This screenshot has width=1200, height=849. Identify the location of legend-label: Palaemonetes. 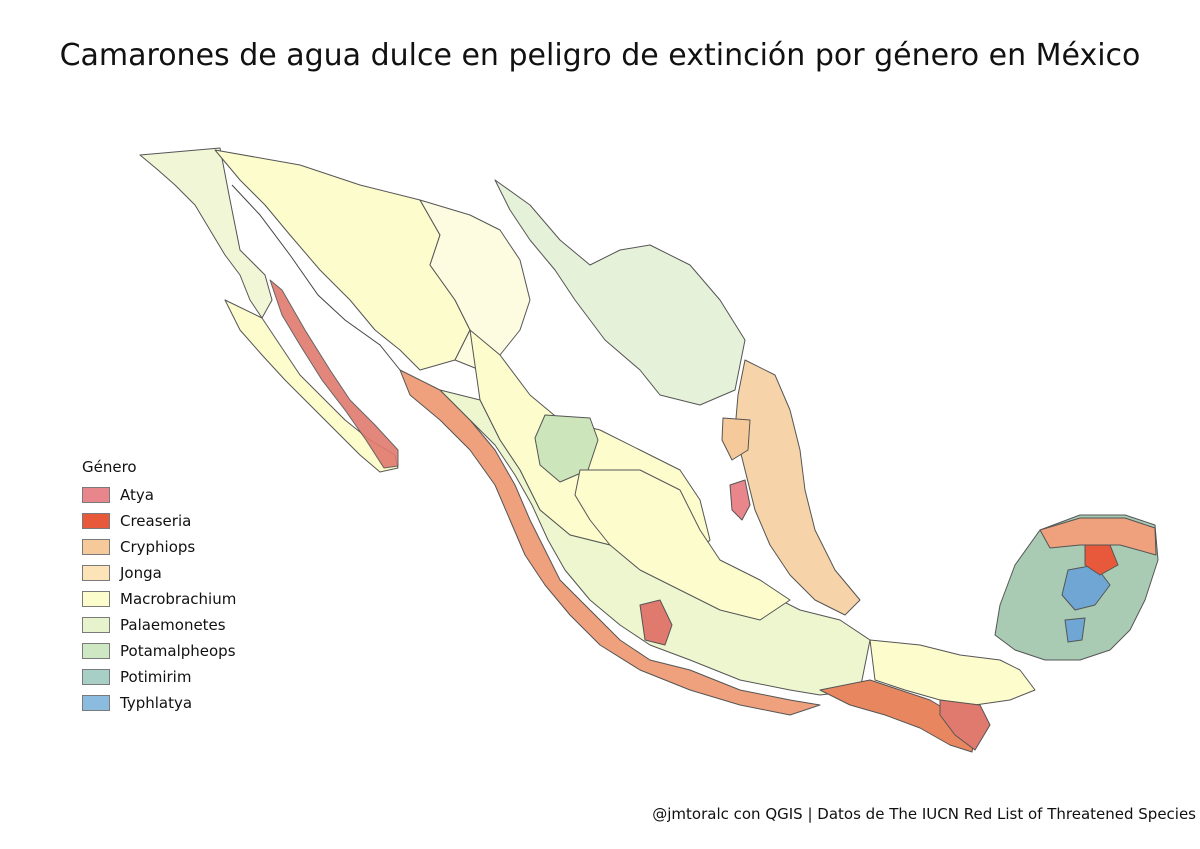
(173, 625).